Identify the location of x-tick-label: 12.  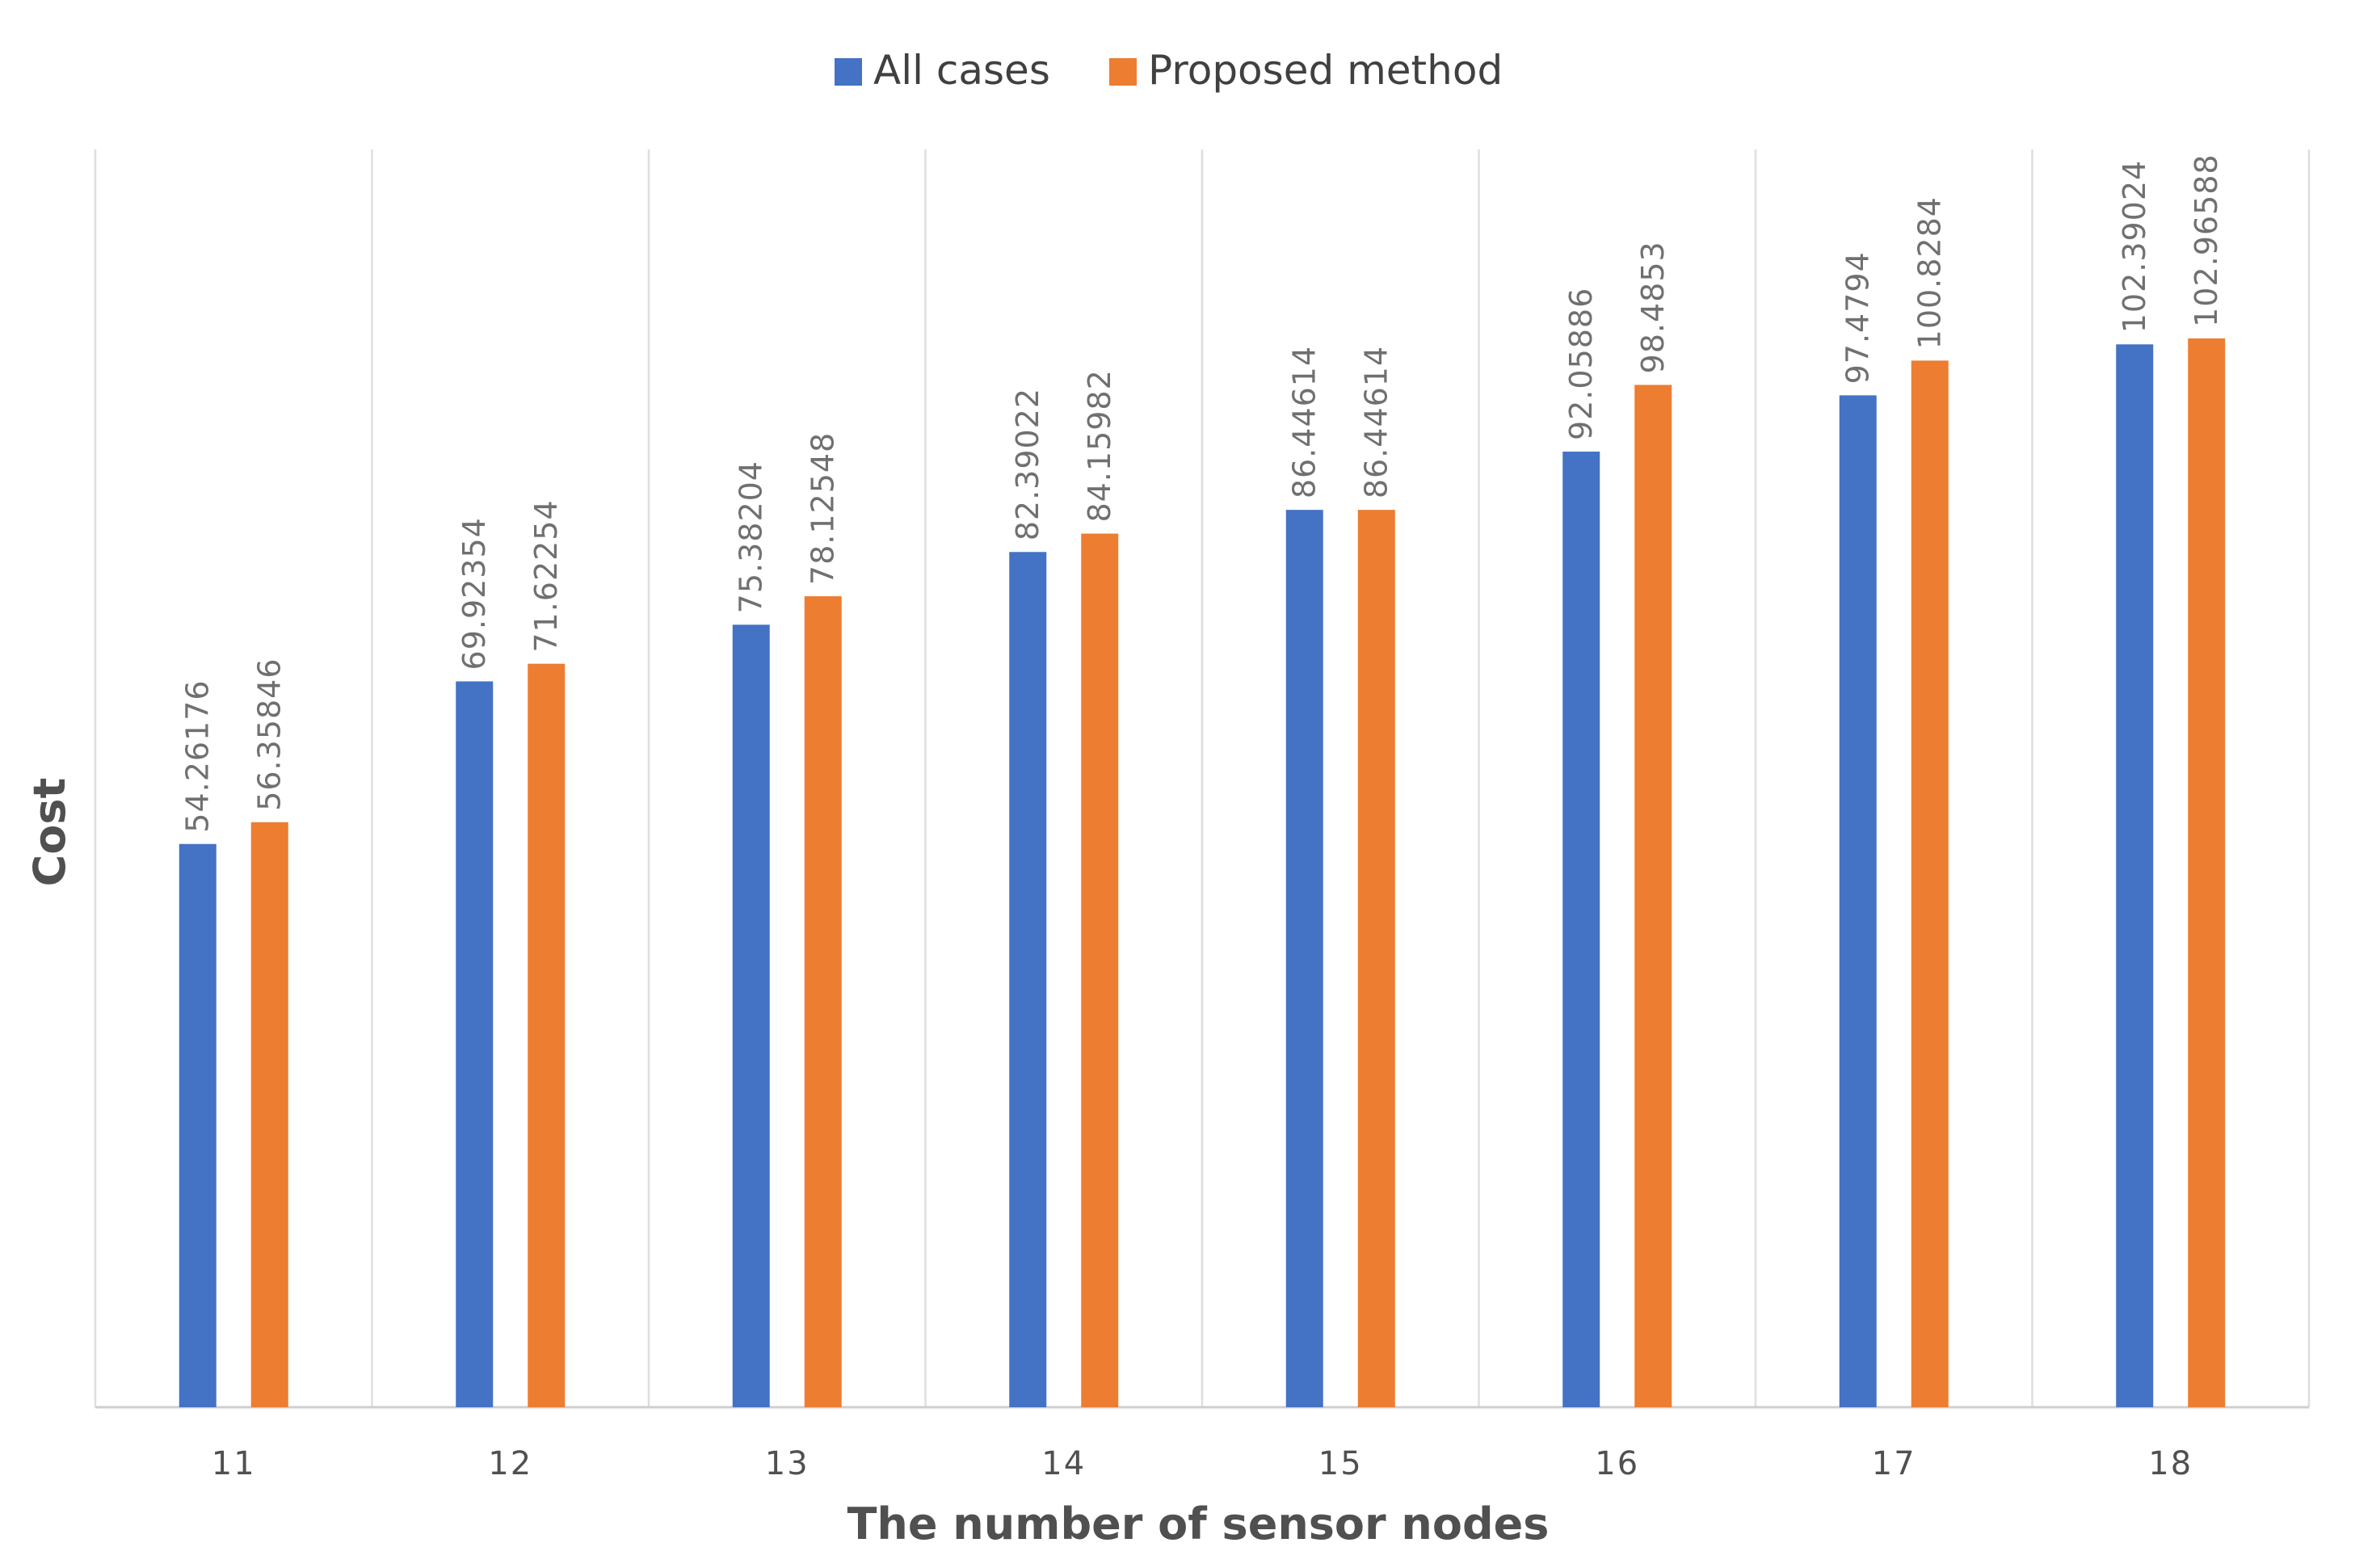
(510, 1463).